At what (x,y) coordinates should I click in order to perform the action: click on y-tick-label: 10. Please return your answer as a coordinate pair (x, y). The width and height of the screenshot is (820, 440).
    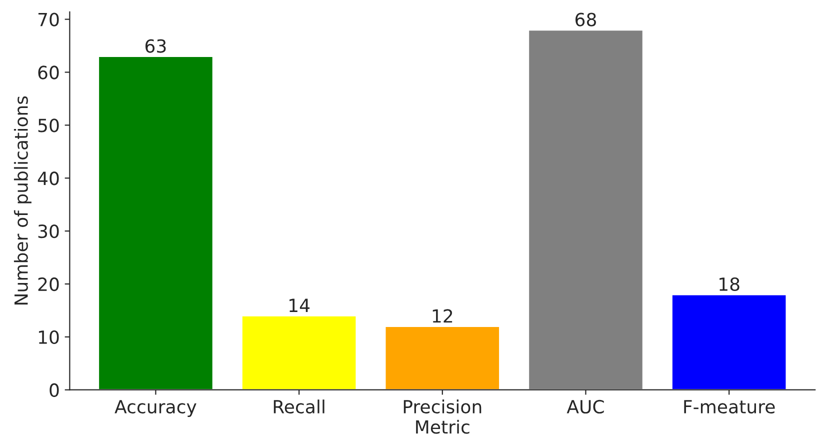
    Looking at the image, I should click on (48, 337).